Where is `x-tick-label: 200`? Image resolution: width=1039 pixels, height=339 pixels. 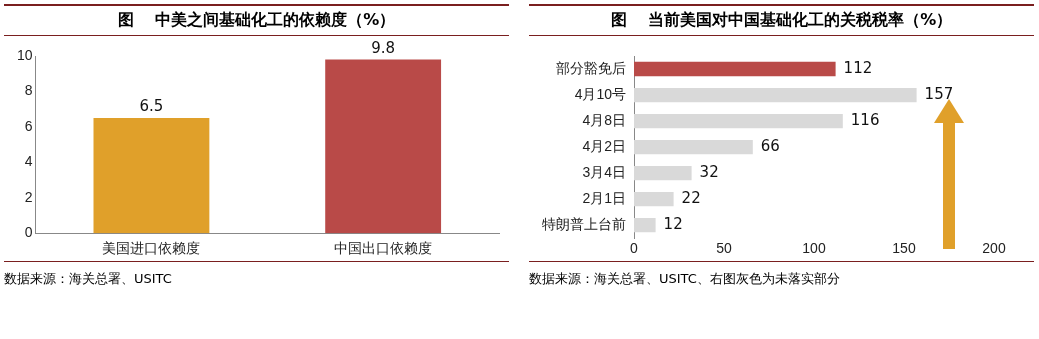 x-tick-label: 200 is located at coordinates (994, 248).